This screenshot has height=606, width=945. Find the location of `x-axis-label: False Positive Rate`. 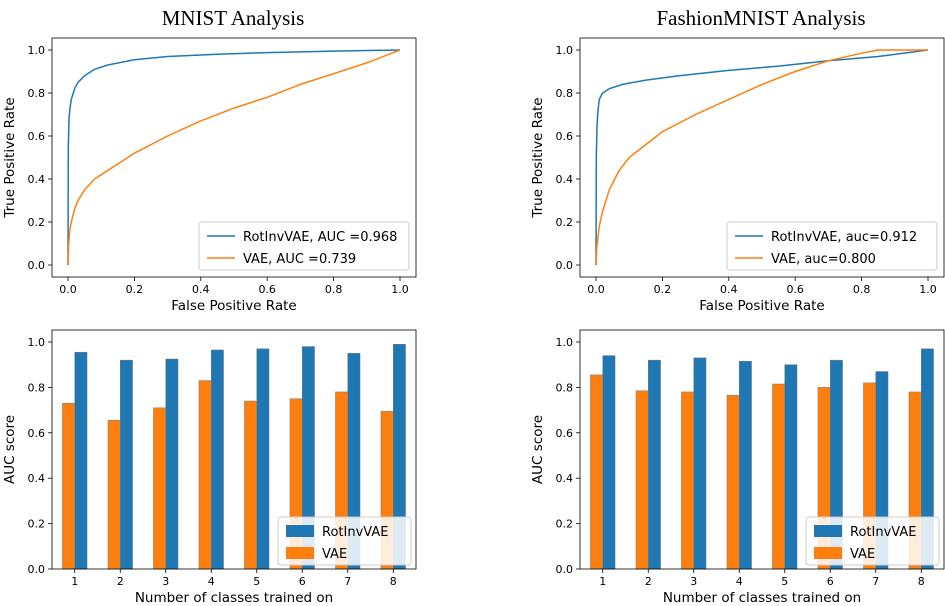

x-axis-label: False Positive Rate is located at coordinates (761, 306).